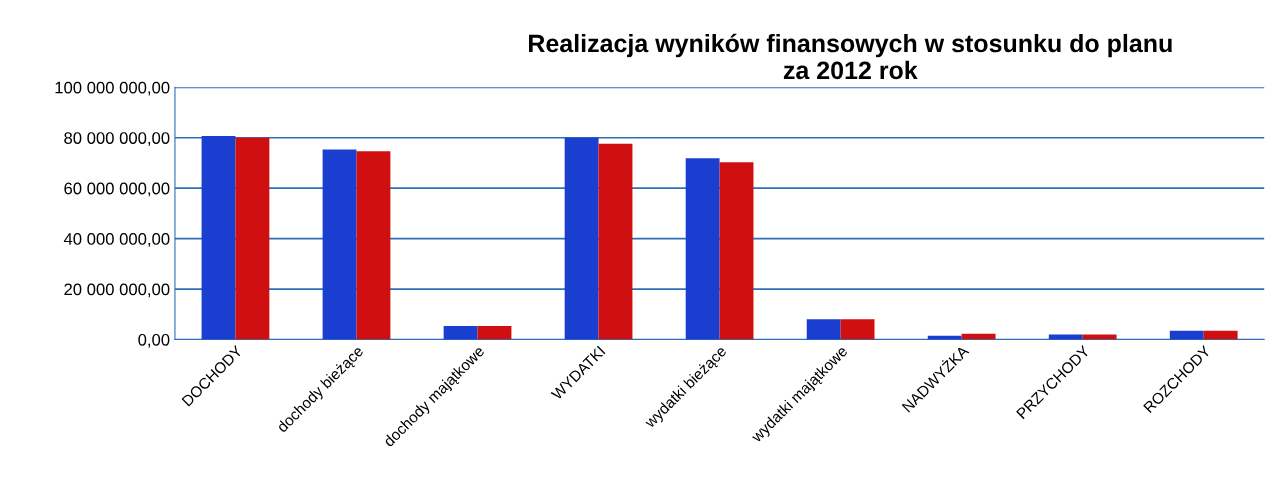  Describe the element at coordinates (116, 240) in the screenshot. I see `y-tick-label: 40 000 000,00` at that location.